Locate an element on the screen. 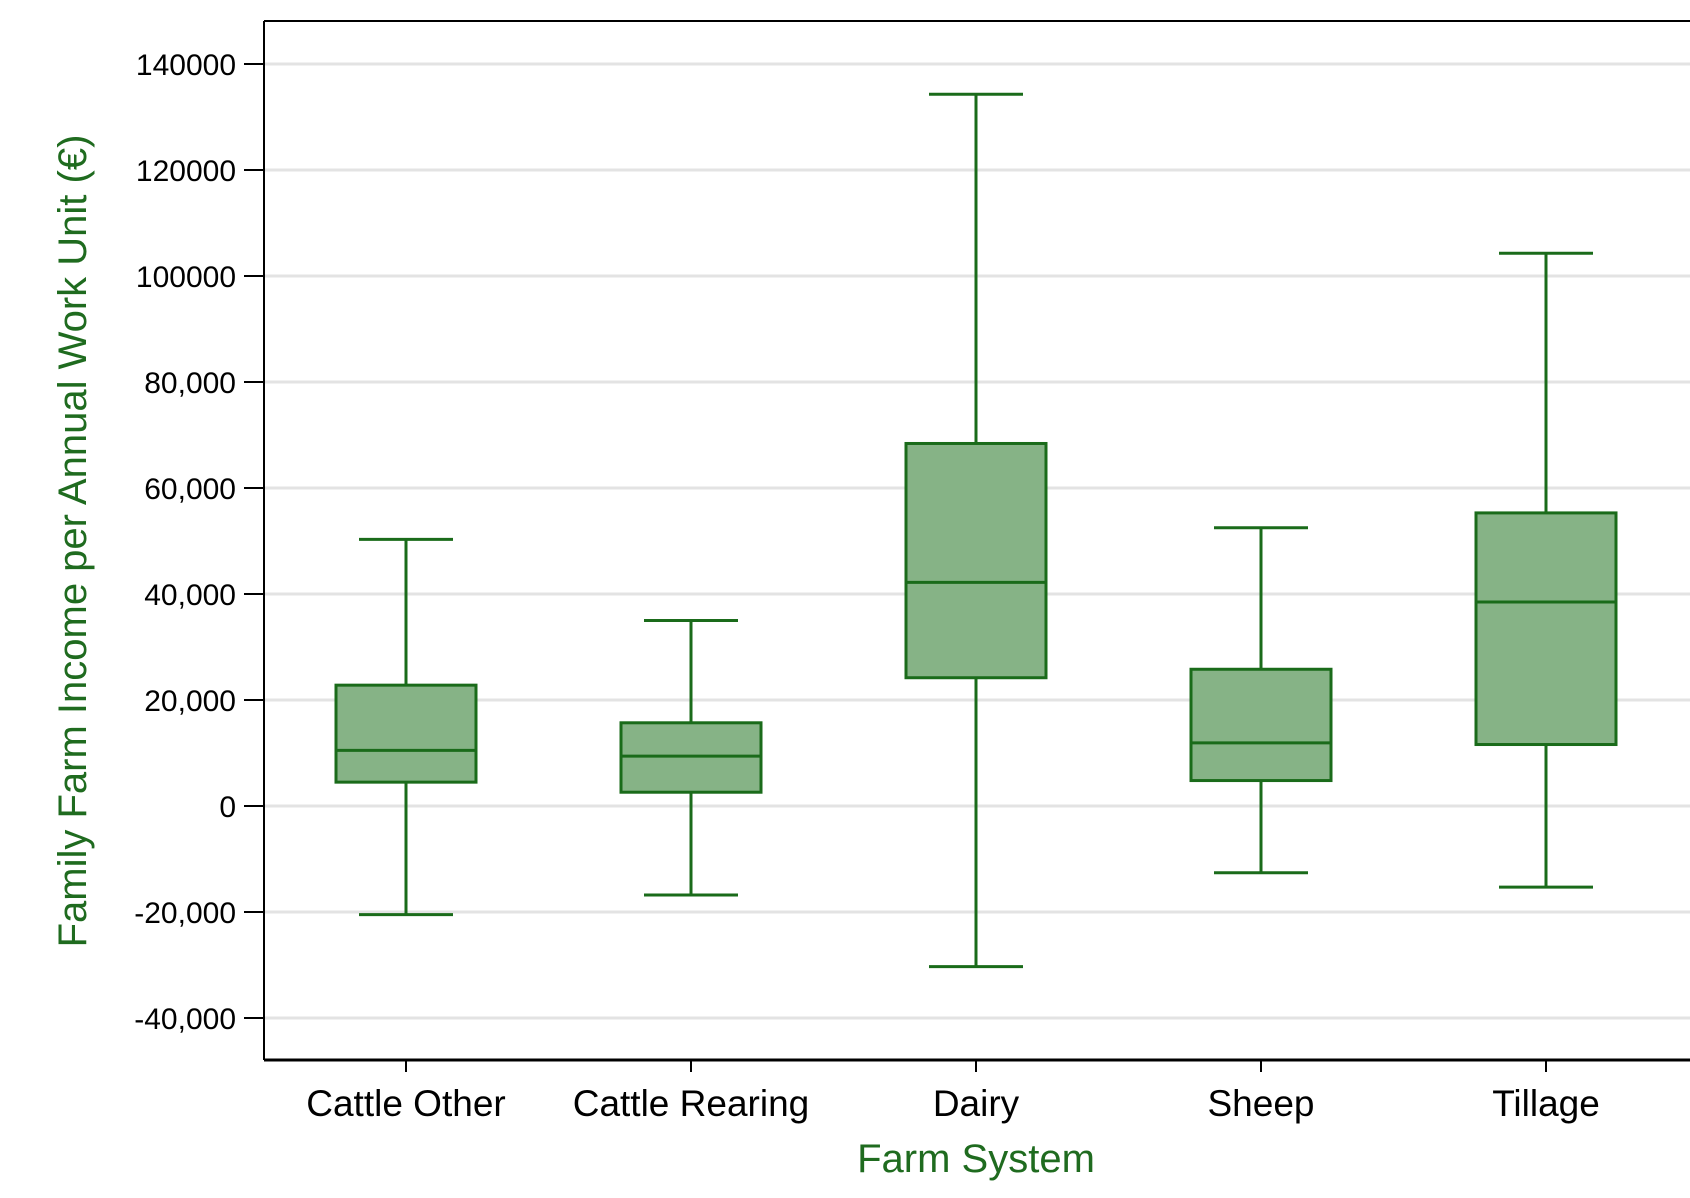  x-tick-label: Dairy is located at coordinates (976, 1103).